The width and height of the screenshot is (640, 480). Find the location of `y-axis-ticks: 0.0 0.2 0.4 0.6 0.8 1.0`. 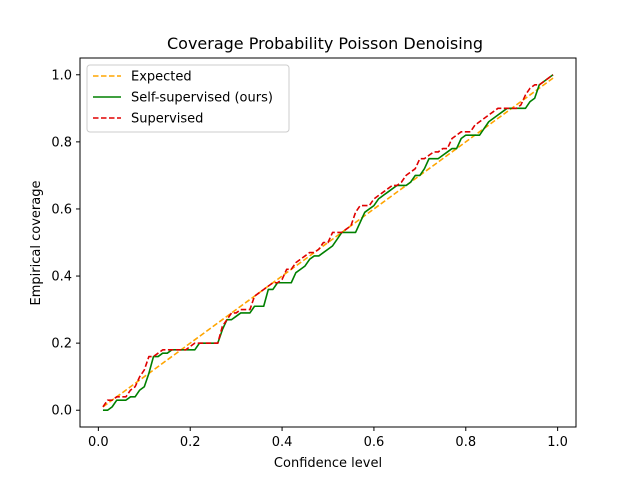

y-axis-ticks: 0.0 0.2 0.4 0.6 0.8 1.0 is located at coordinates (65, 243).